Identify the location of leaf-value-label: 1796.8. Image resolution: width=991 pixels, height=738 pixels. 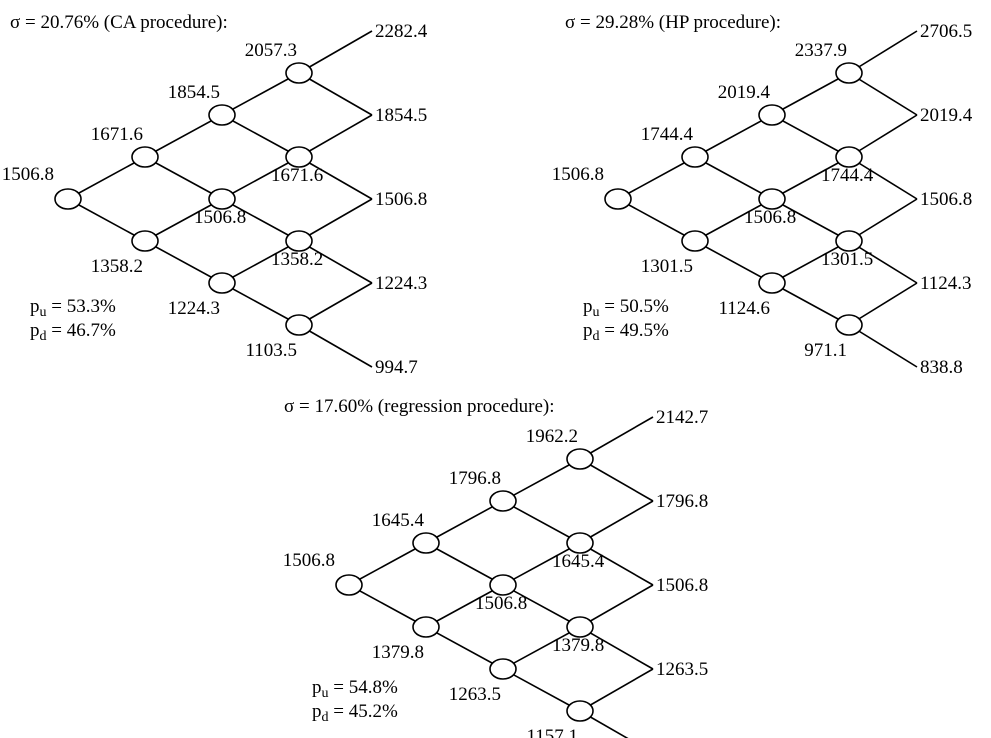
(682, 501).